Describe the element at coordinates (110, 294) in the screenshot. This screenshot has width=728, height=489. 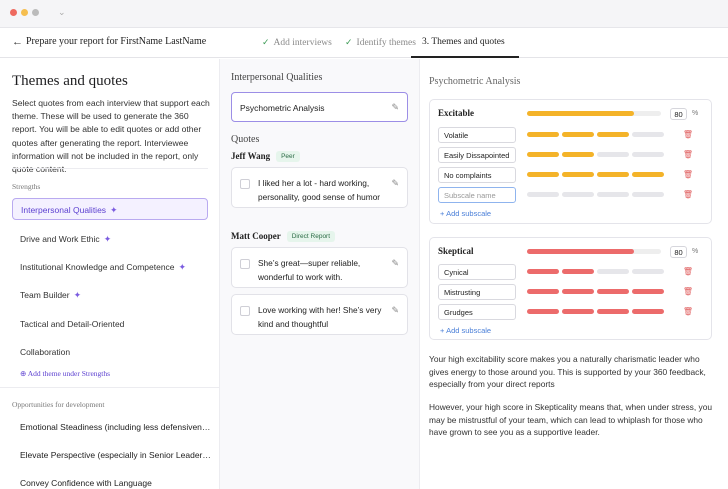
I see `sidebar-item-team-builder: Team Builder ✦` at that location.